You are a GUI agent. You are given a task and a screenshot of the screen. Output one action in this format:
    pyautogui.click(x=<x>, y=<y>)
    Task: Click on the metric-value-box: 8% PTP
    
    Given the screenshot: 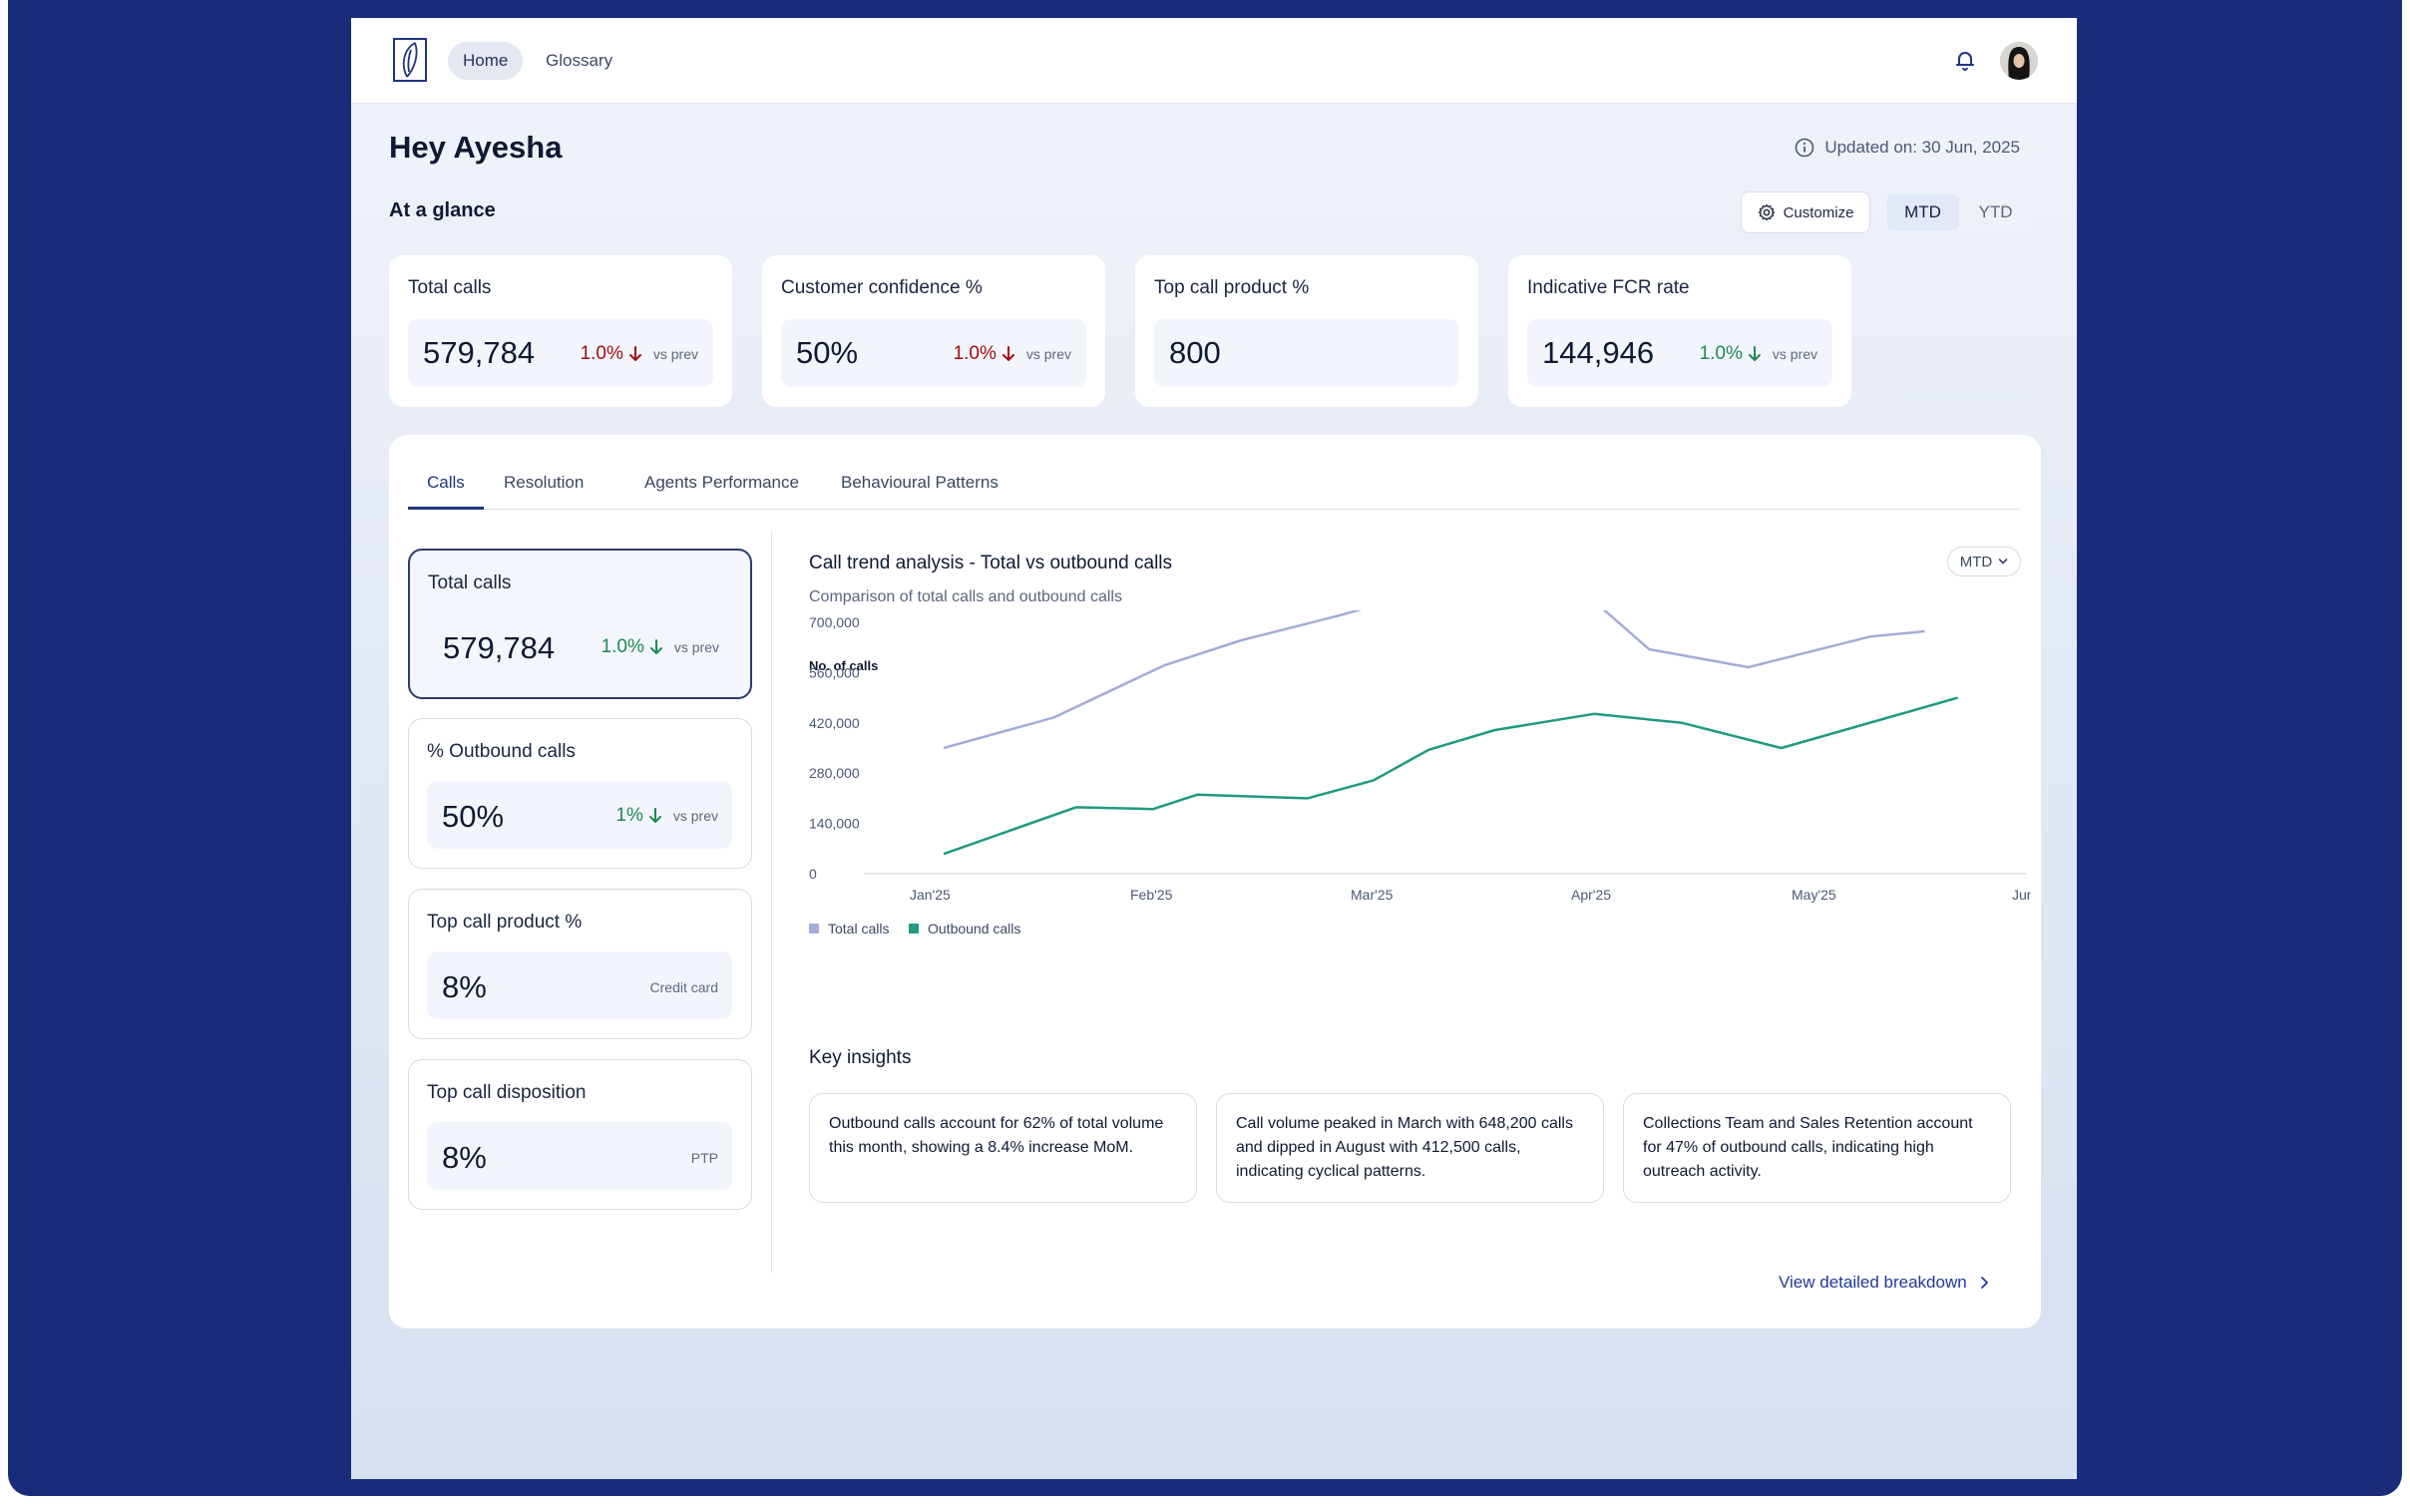 What is the action you would take?
    pyautogui.click(x=579, y=1156)
    